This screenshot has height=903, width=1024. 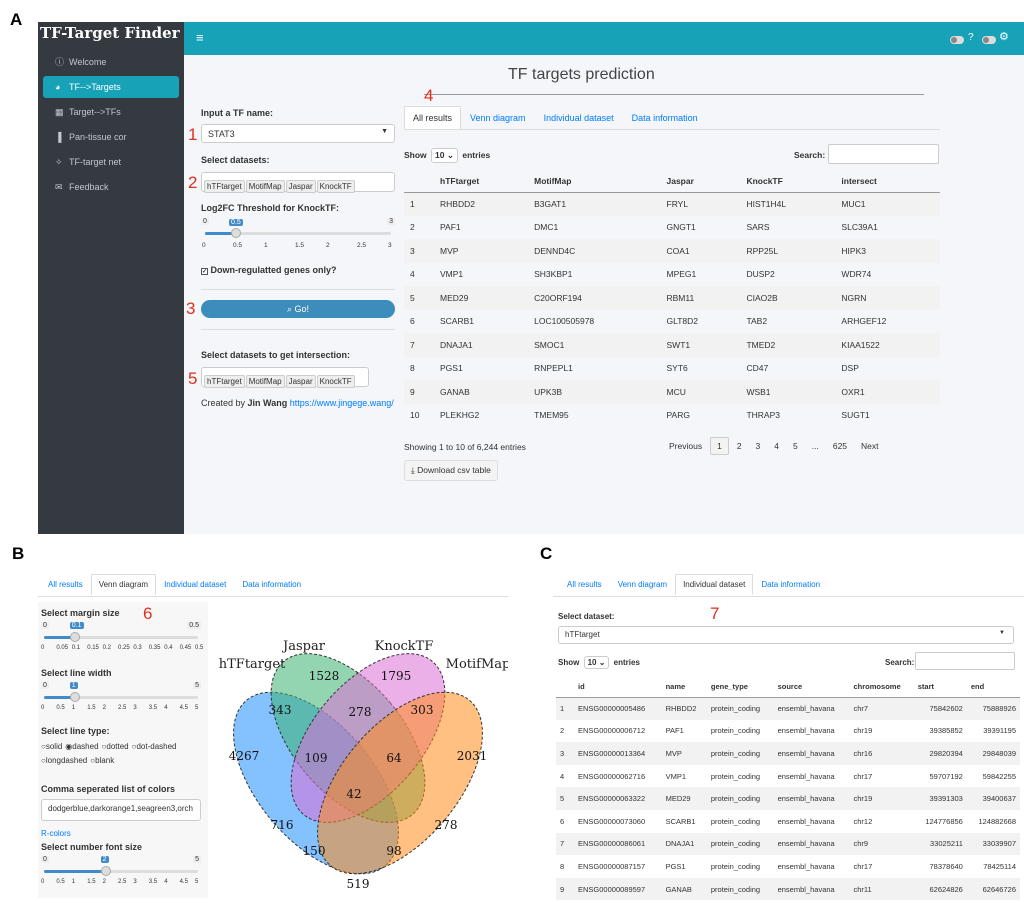 I want to click on table-row: 5 MED29 C20ORF194 RBM11 CIAO2B NGRN, so click(x=672, y=298).